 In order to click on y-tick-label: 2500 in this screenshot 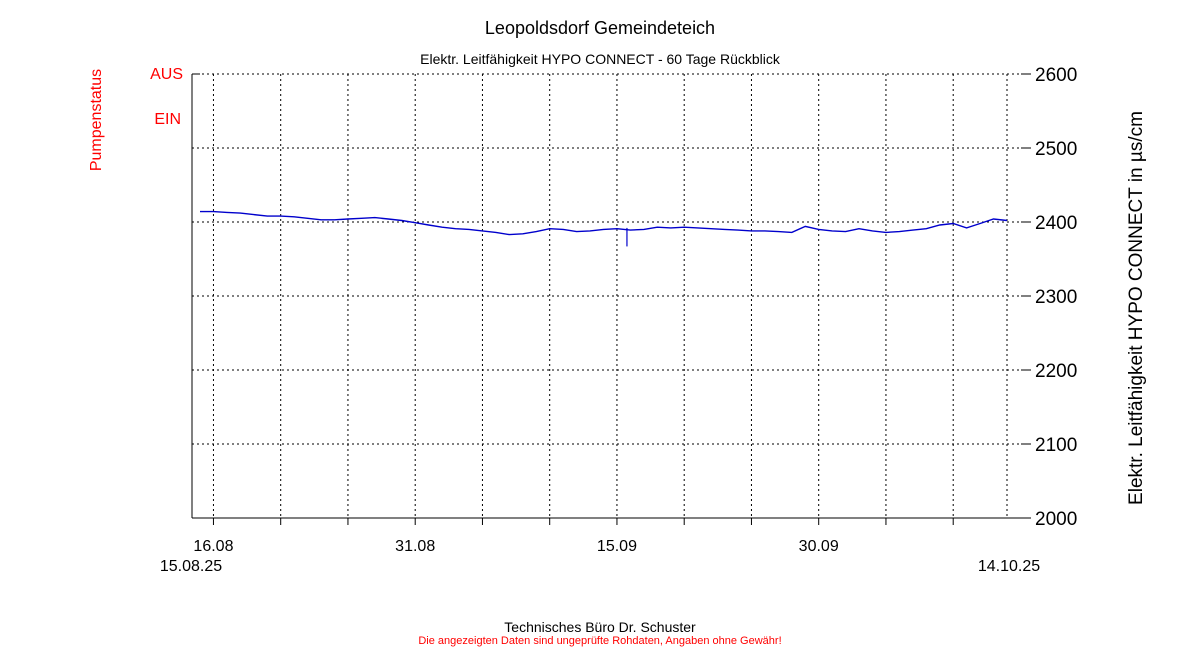, I will do `click(1056, 149)`.